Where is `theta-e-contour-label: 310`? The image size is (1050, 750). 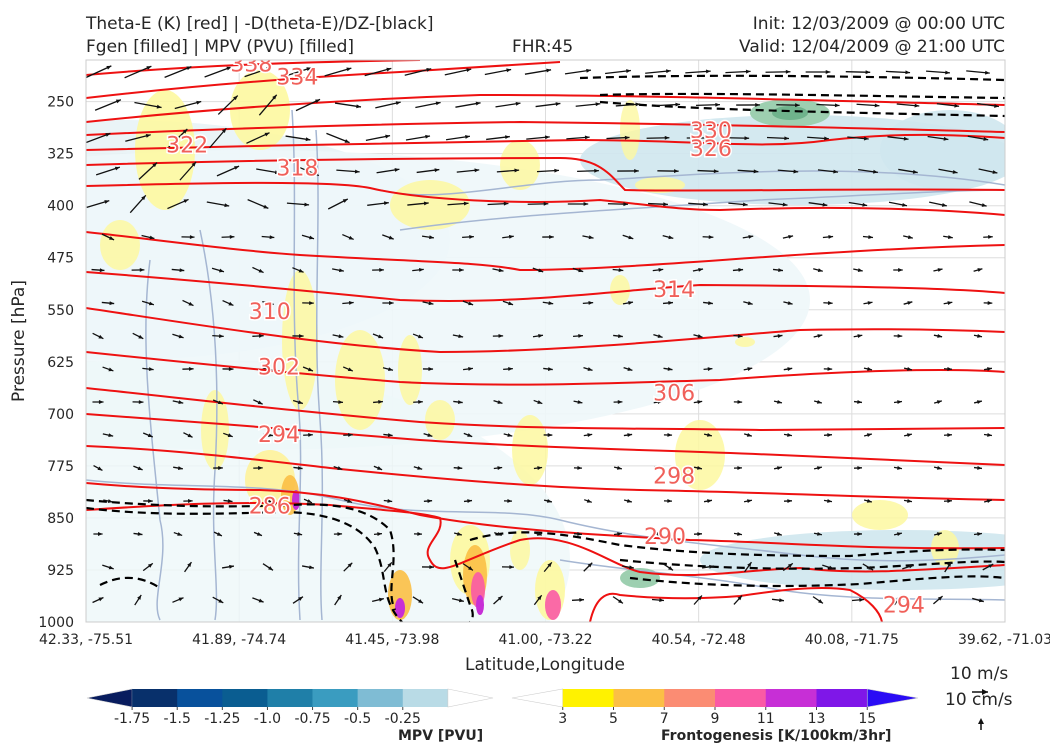 theta-e-contour-label: 310 is located at coordinates (270, 312).